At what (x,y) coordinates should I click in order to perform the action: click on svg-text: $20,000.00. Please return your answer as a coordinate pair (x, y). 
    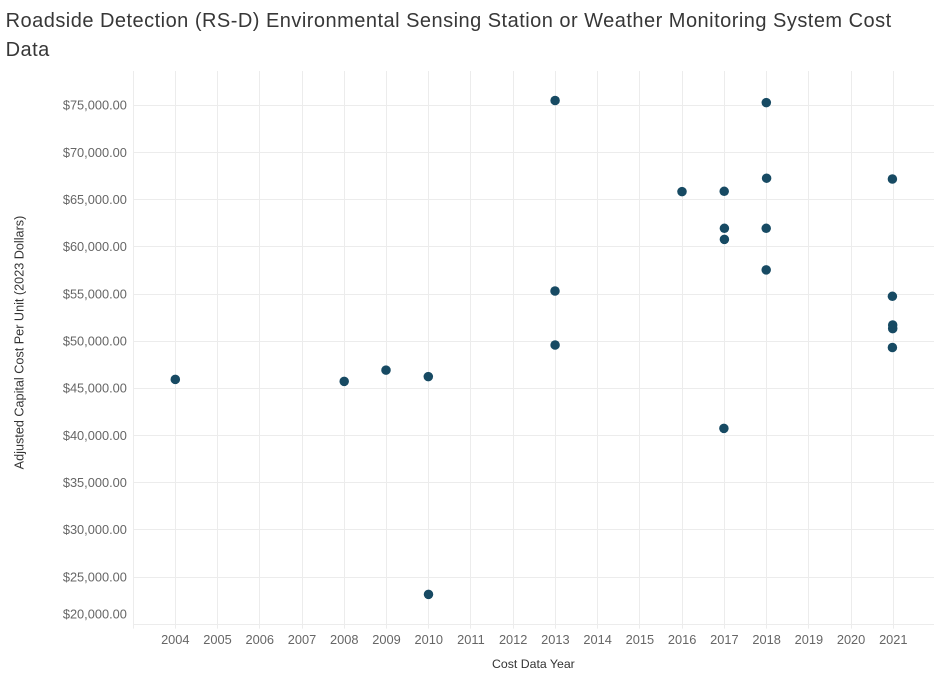
    Looking at the image, I should click on (95, 614).